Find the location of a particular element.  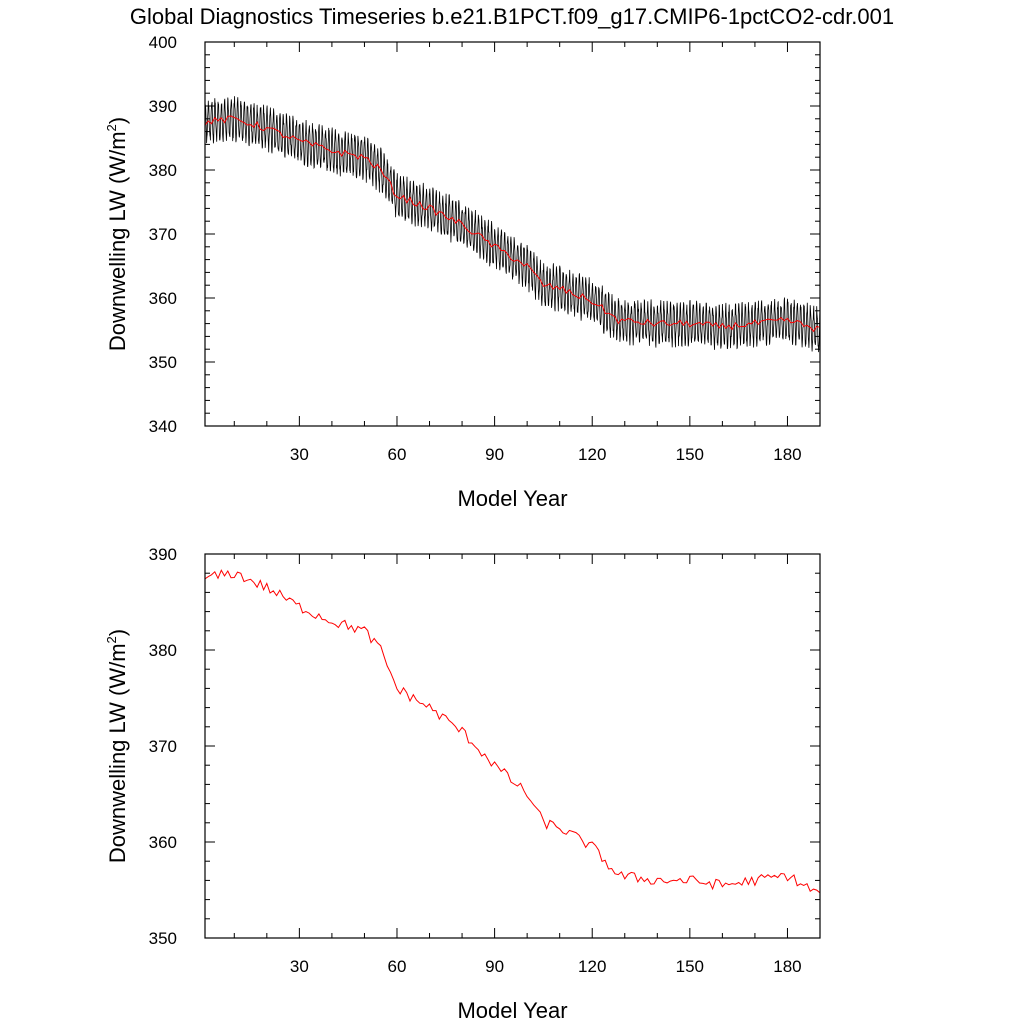

bottom-x-tick-label: 150 is located at coordinates (690, 966).